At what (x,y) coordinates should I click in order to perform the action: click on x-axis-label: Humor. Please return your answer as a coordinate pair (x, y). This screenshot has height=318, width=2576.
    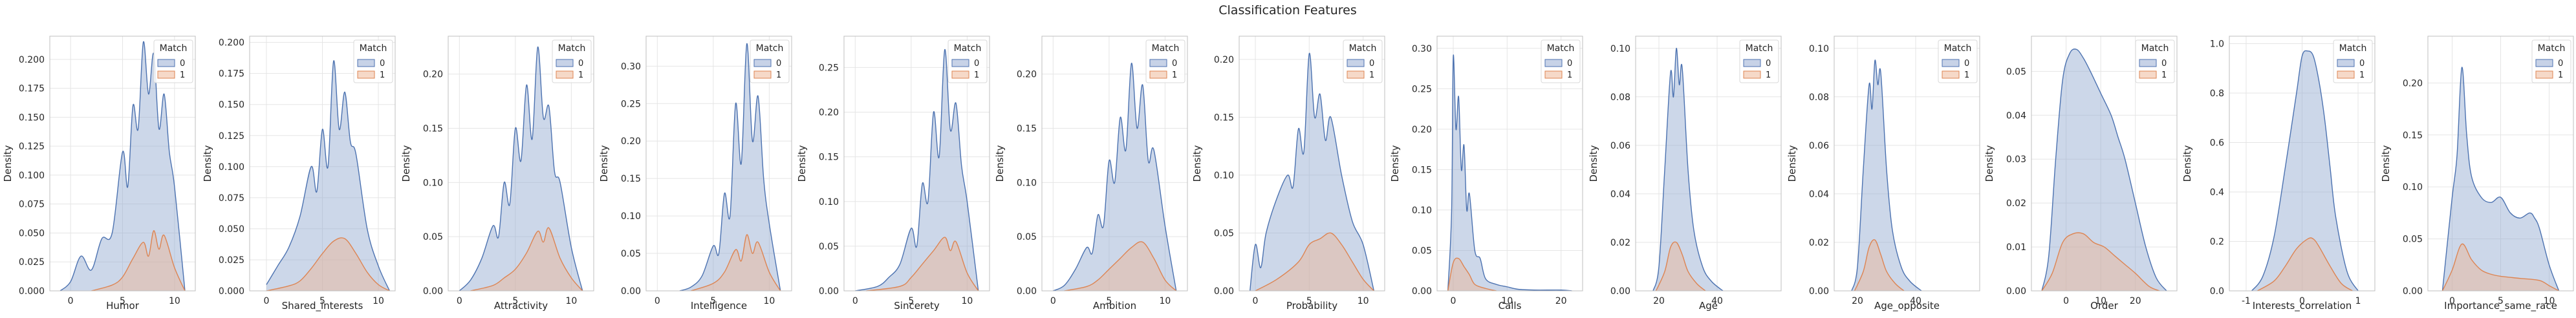
    Looking at the image, I should click on (123, 306).